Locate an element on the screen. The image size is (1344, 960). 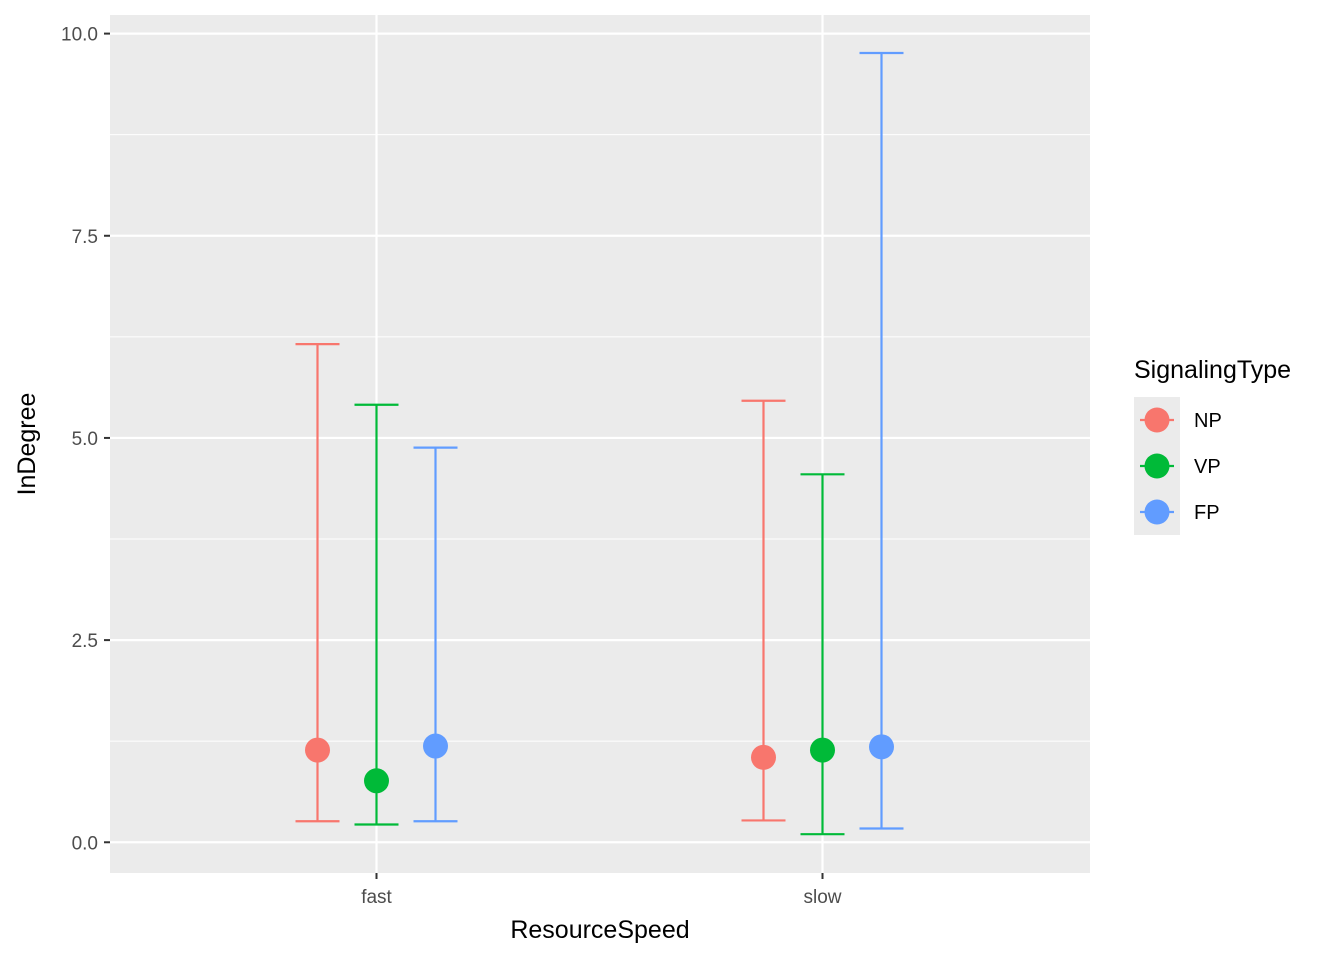
y-axis: 0.0 2.5 5.0 7.5 10.0 is located at coordinates (85, 439).